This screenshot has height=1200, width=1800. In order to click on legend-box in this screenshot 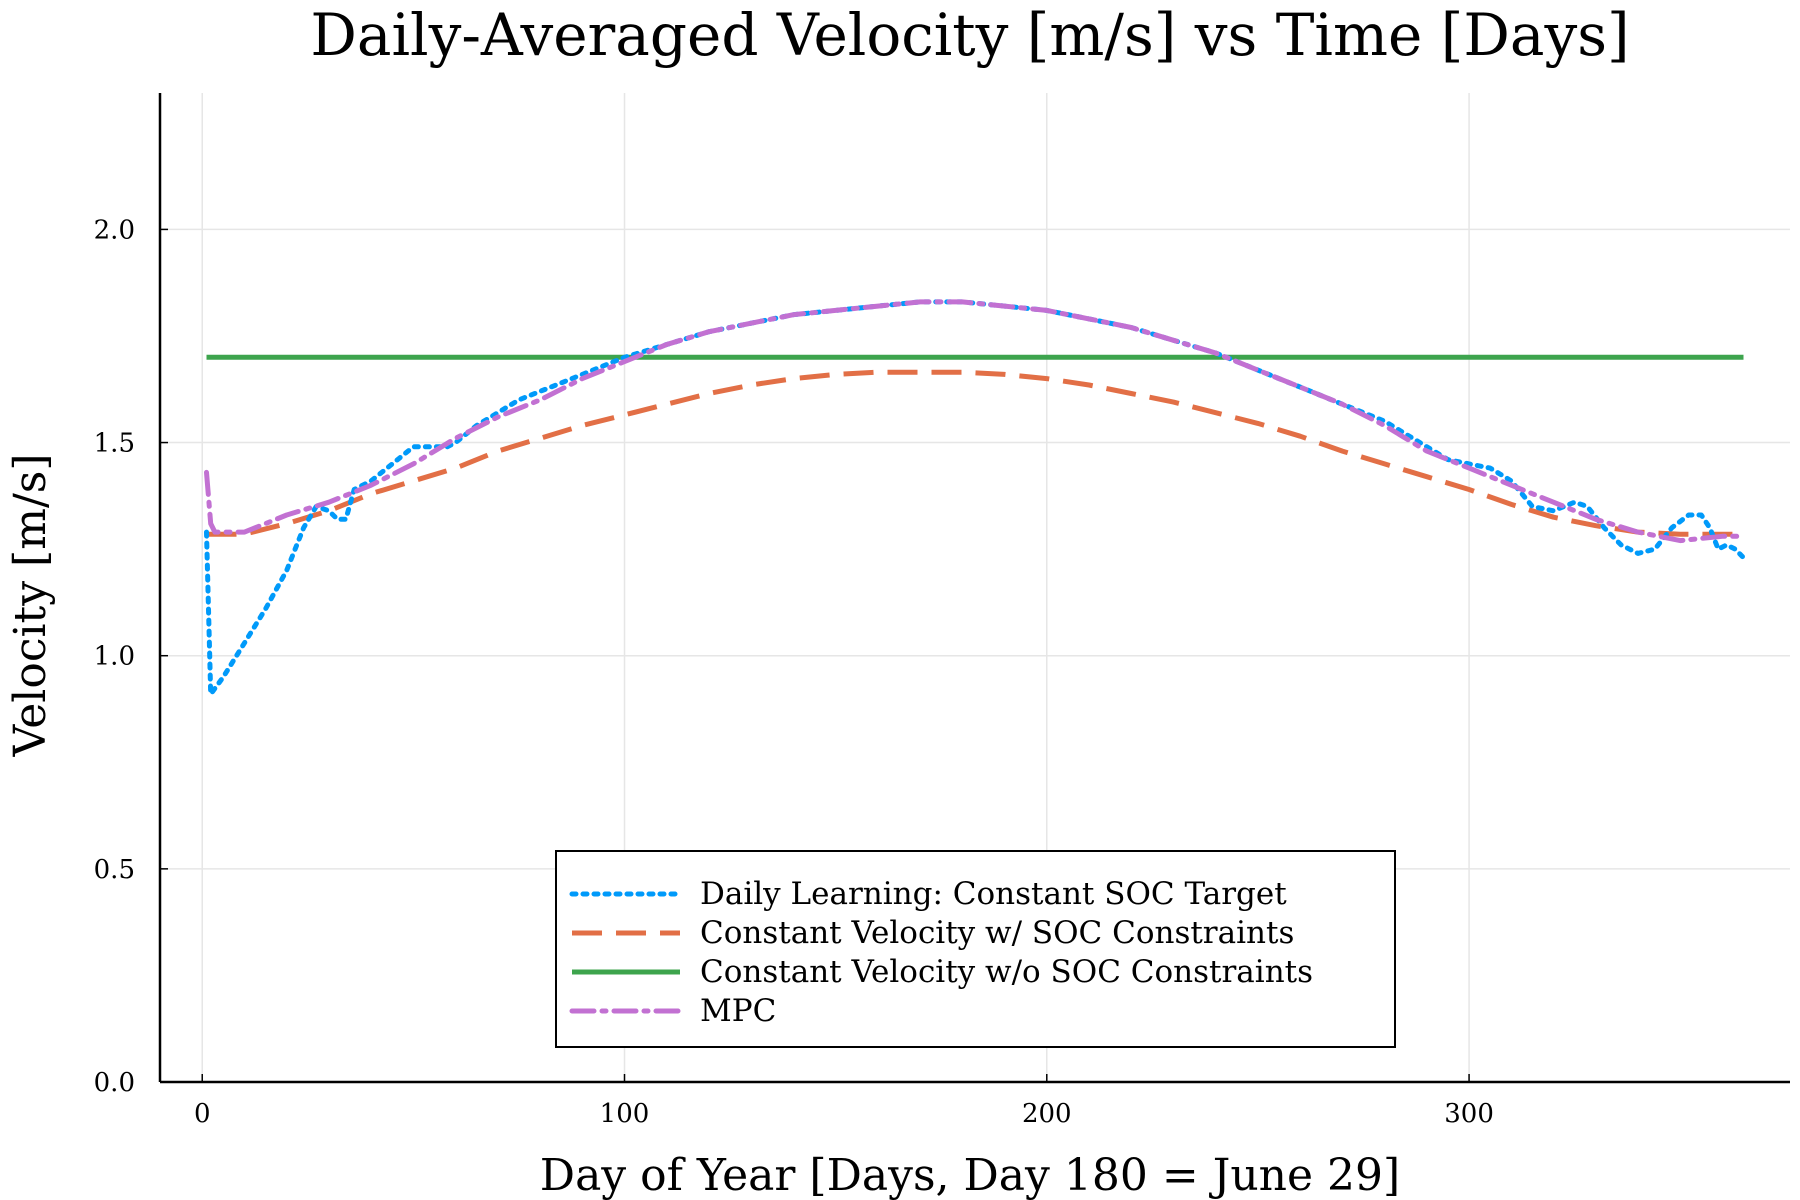, I will do `click(975, 949)`.